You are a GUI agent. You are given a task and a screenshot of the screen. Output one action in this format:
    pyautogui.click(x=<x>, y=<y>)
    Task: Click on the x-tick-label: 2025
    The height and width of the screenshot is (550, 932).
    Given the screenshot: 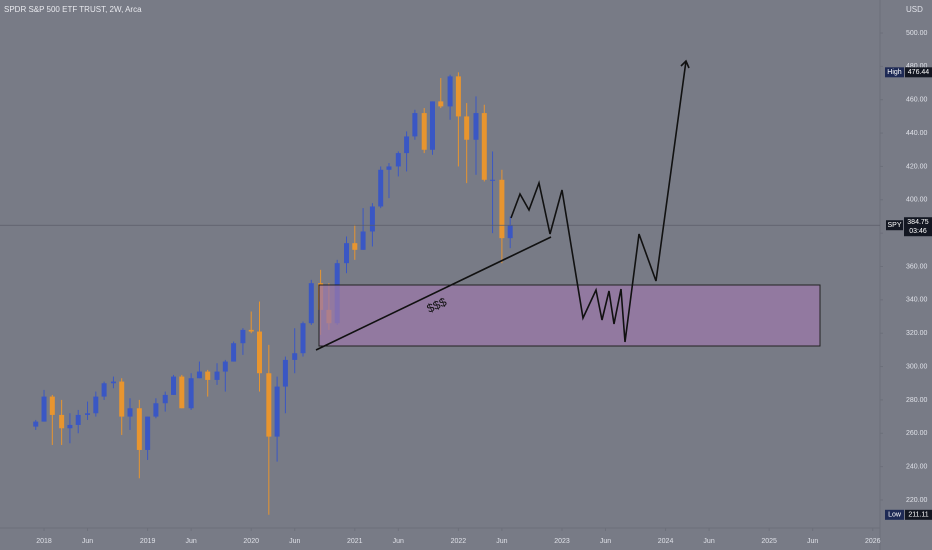 What is the action you would take?
    pyautogui.click(x=769, y=541)
    